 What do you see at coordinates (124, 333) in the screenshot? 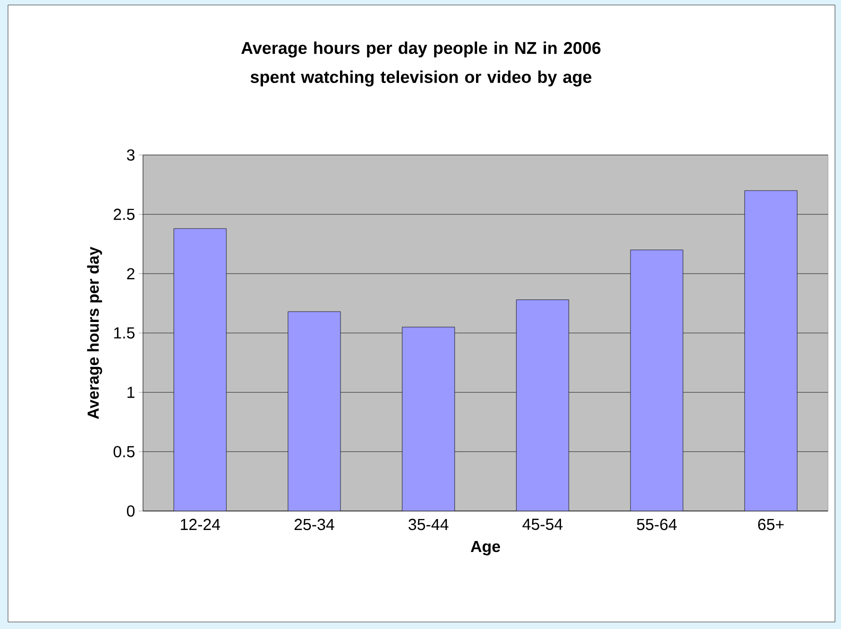
I see `y-tick-label: 1.5` at bounding box center [124, 333].